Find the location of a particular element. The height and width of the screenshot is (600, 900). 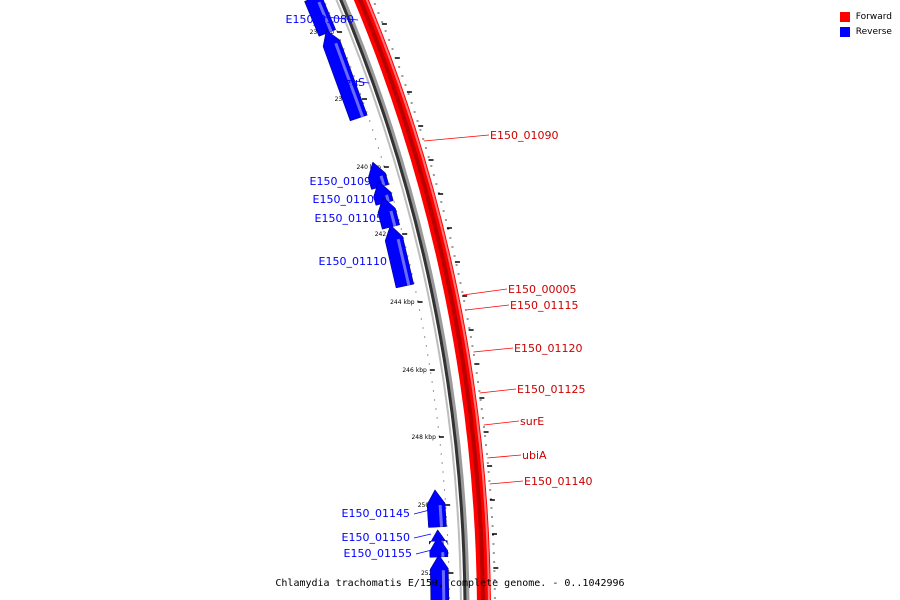

forward-gene-label: E150_01115 is located at coordinates (544, 305).